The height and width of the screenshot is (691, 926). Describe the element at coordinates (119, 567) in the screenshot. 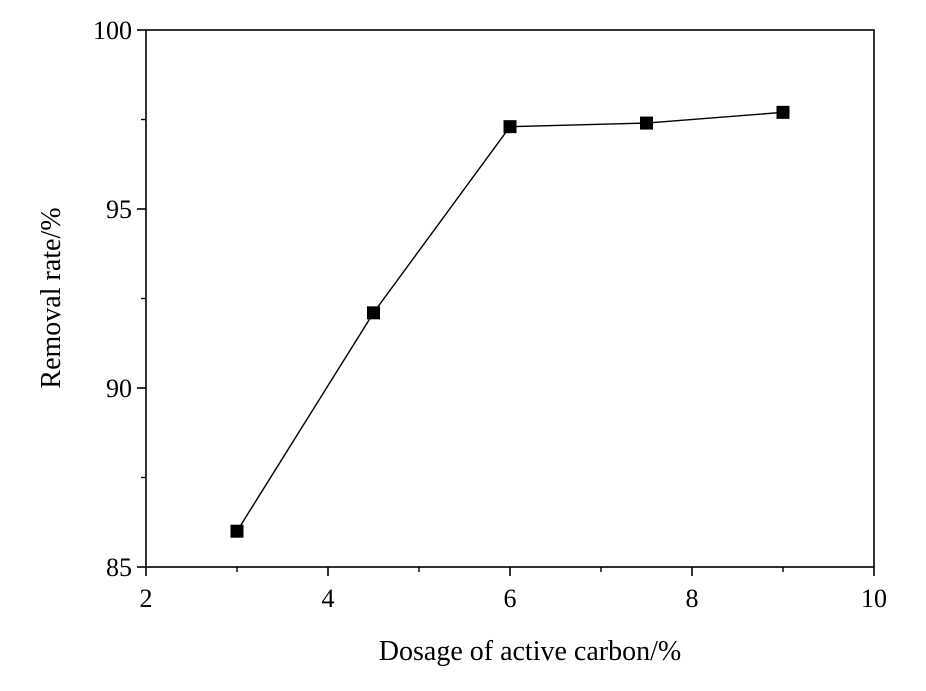

I see `y-tick-label: 85` at that location.